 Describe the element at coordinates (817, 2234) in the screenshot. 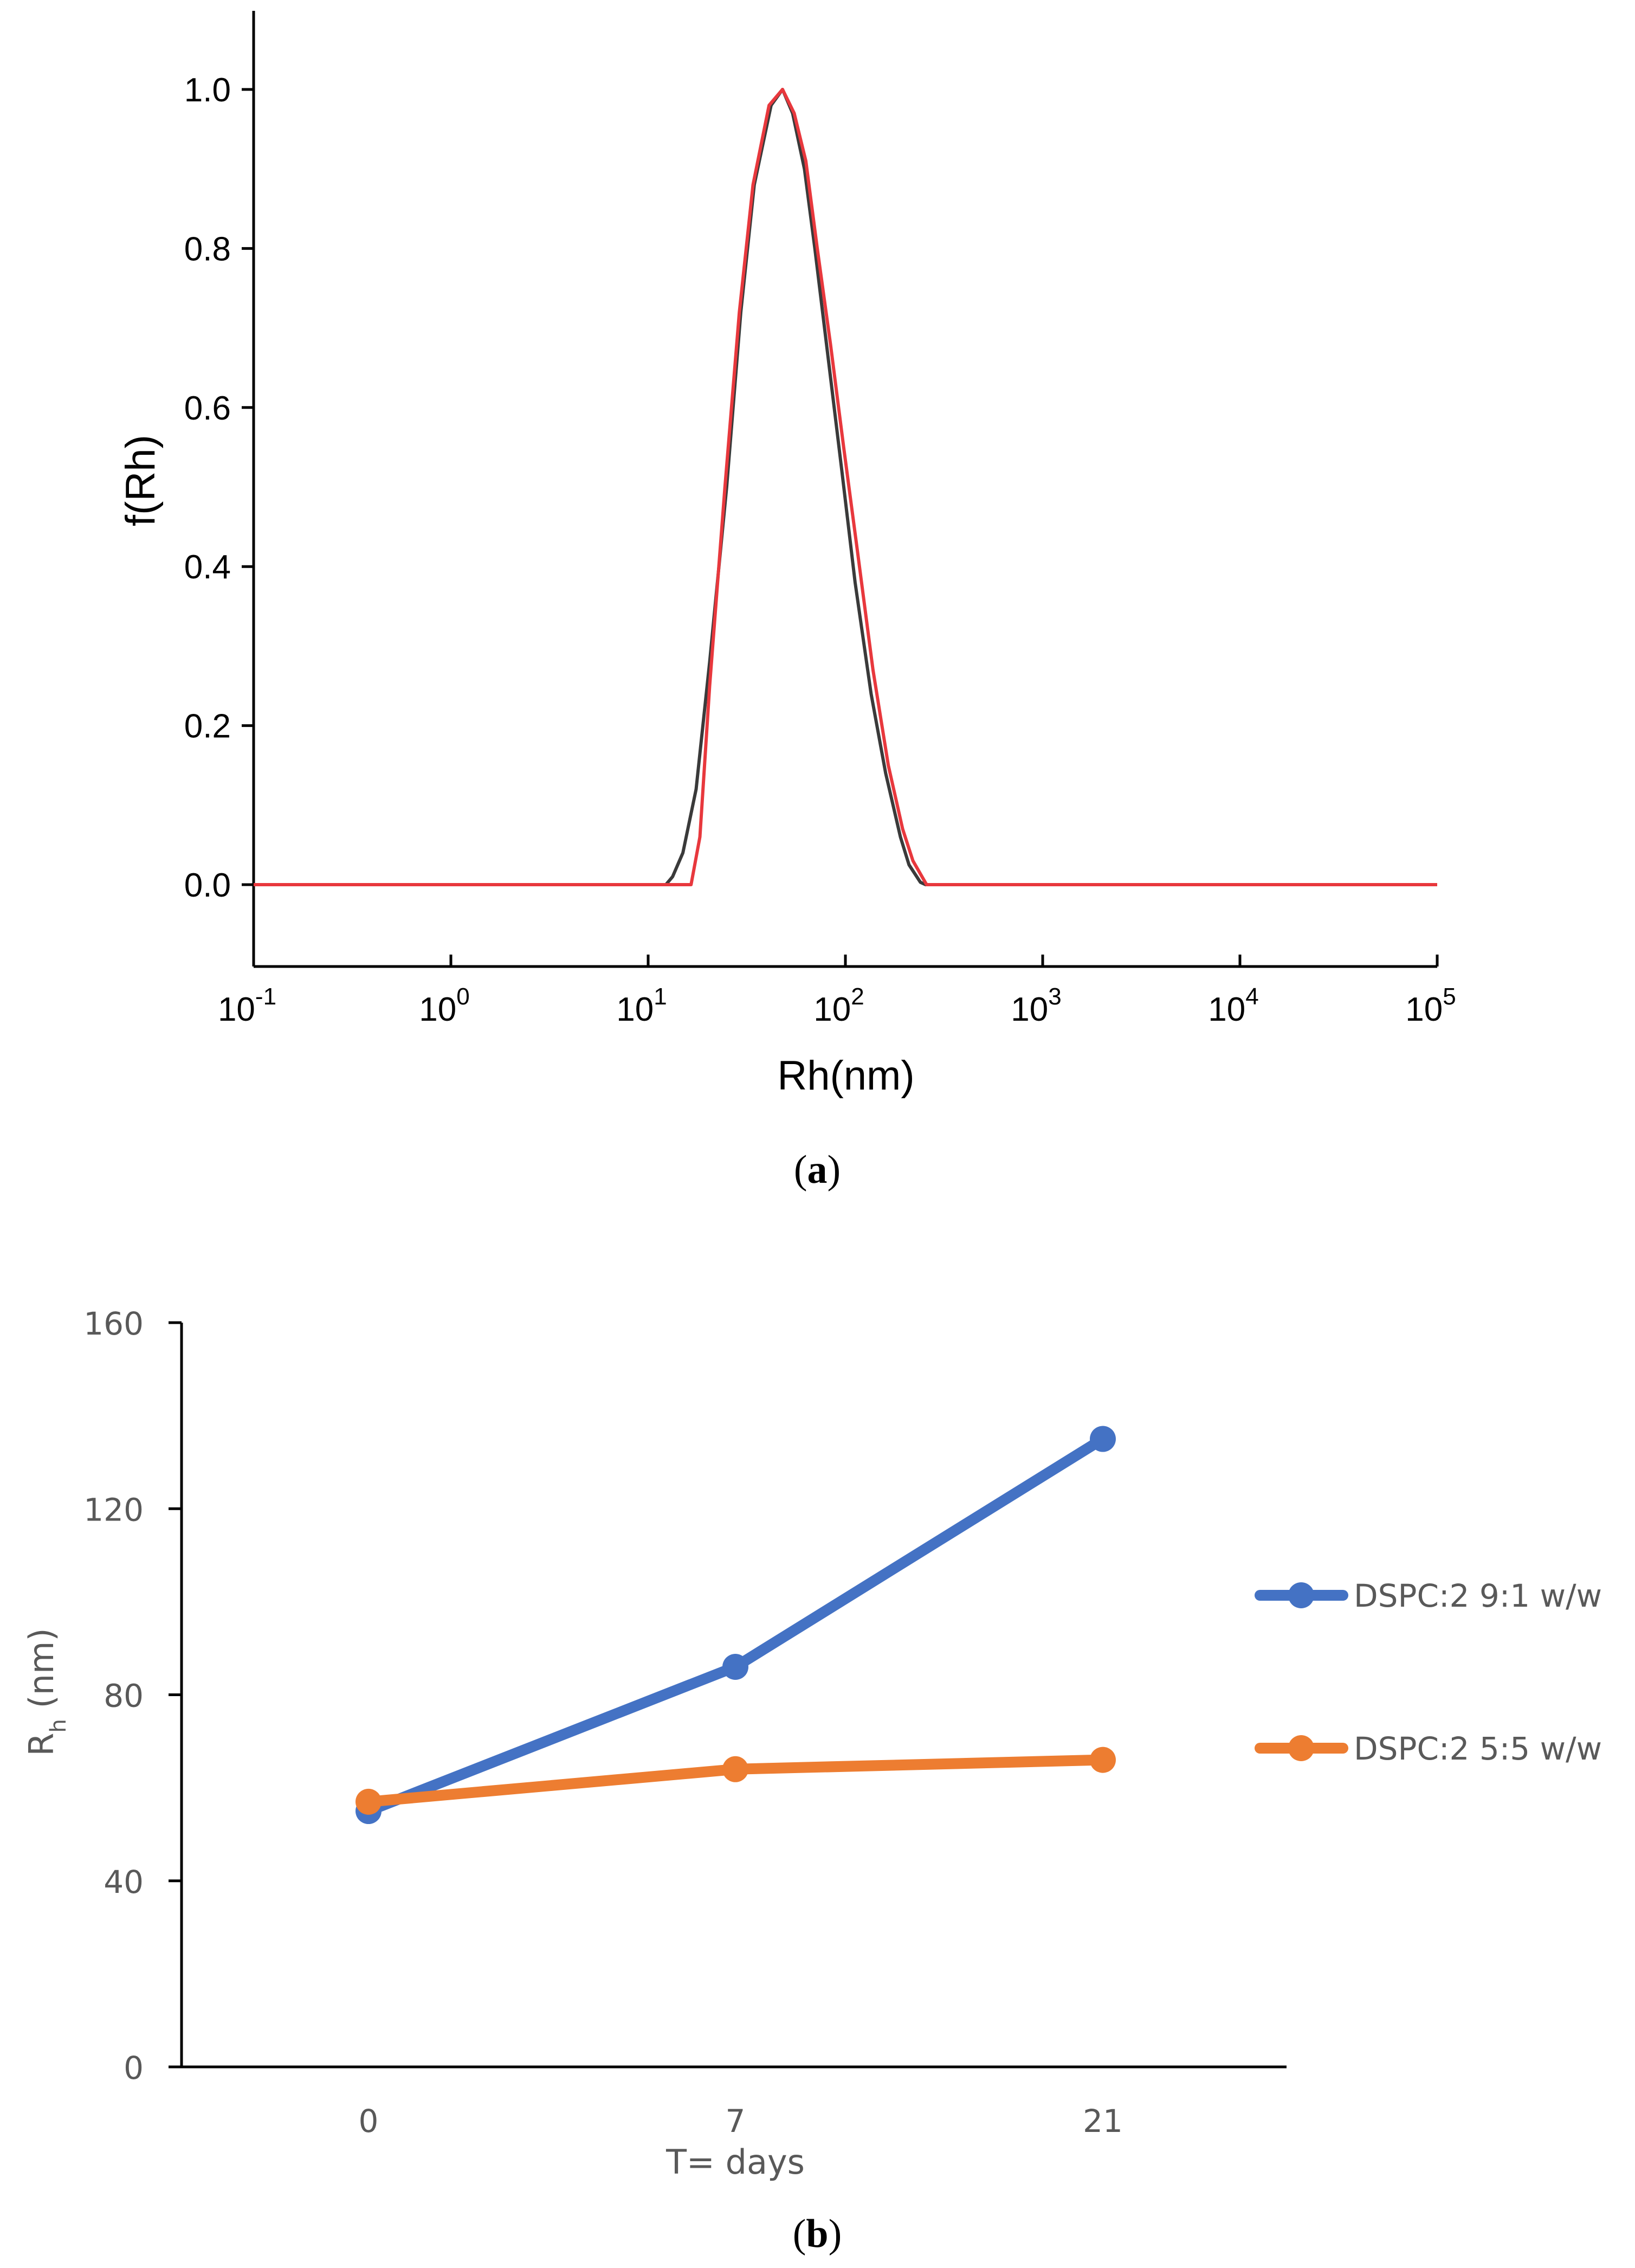

I see `chart-b-caption: (b)` at that location.